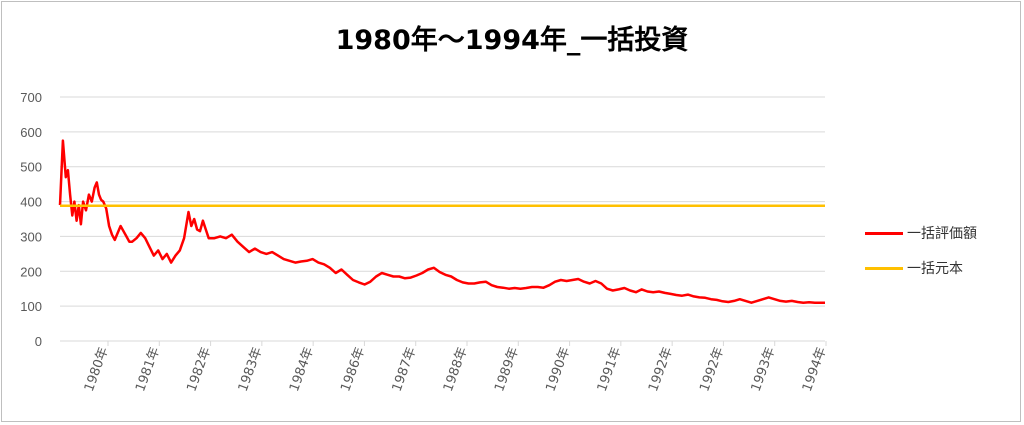 This screenshot has width=1024, height=425. I want to click on x-tick-label: 1994年, so click(815, 369).